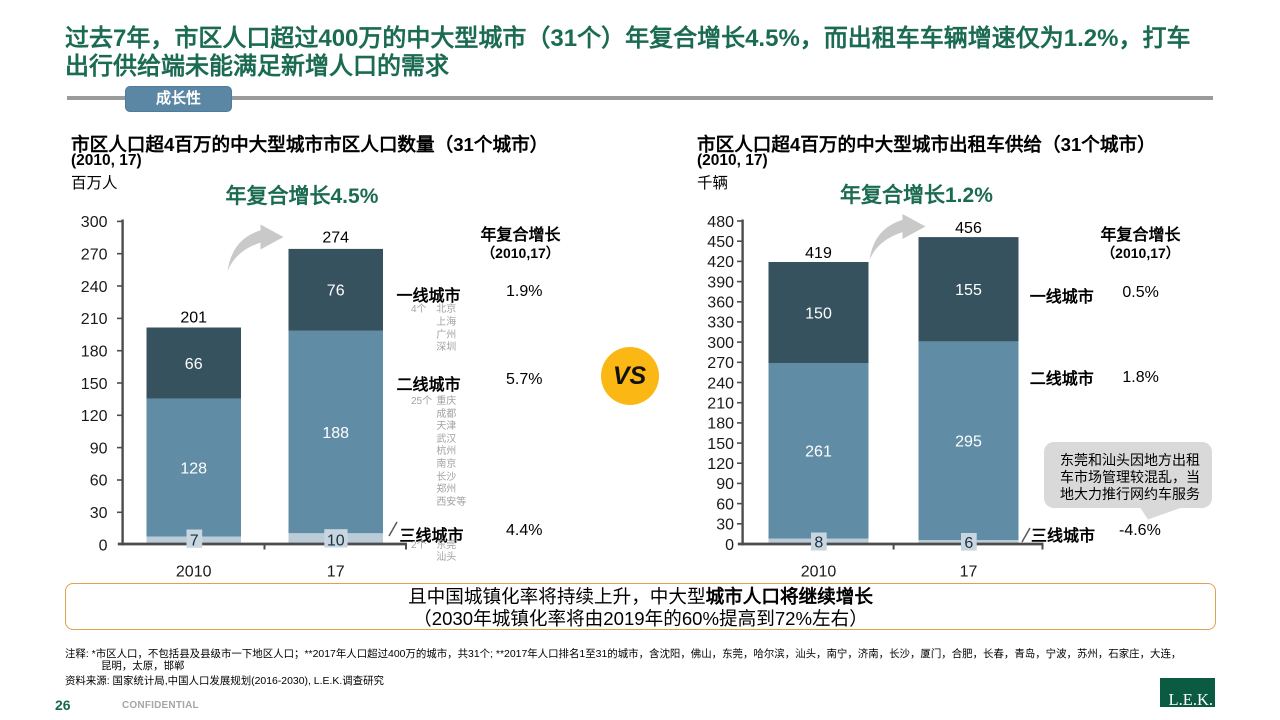  I want to click on svg-text: 6, so click(968, 543).